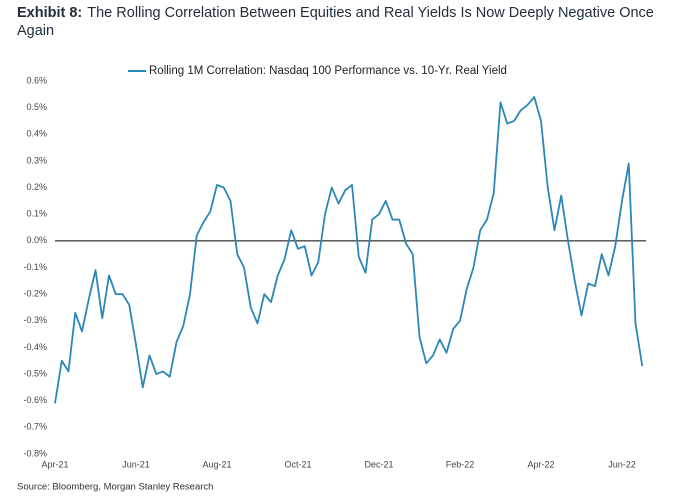 This screenshot has width=673, height=500. I want to click on y-tick-label: -0.1%, so click(35, 267).